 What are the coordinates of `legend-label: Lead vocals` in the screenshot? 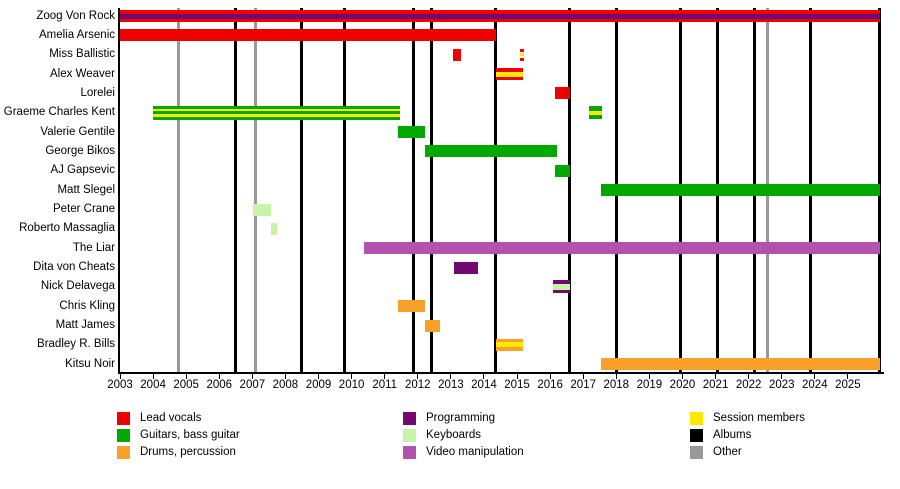 It's located at (171, 418).